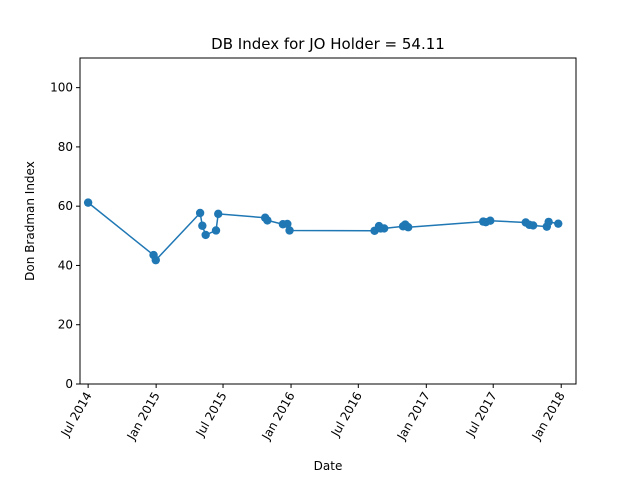  Describe the element at coordinates (65, 265) in the screenshot. I see `y-tick-label: 40` at that location.